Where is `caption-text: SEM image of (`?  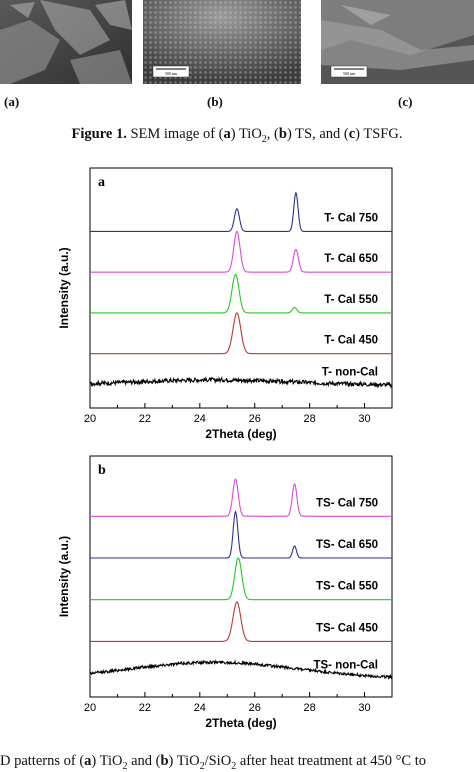
caption-text: SEM image of ( is located at coordinates (175, 134).